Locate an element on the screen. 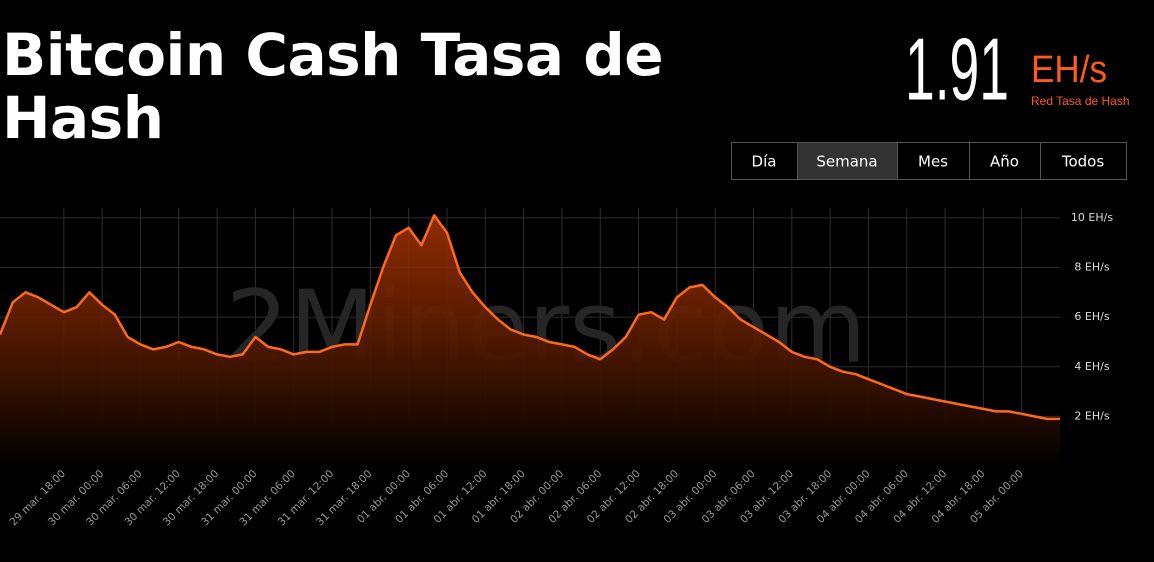 Image resolution: width=1154 pixels, height=562 pixels. range-button-label: Año is located at coordinates (1004, 162).